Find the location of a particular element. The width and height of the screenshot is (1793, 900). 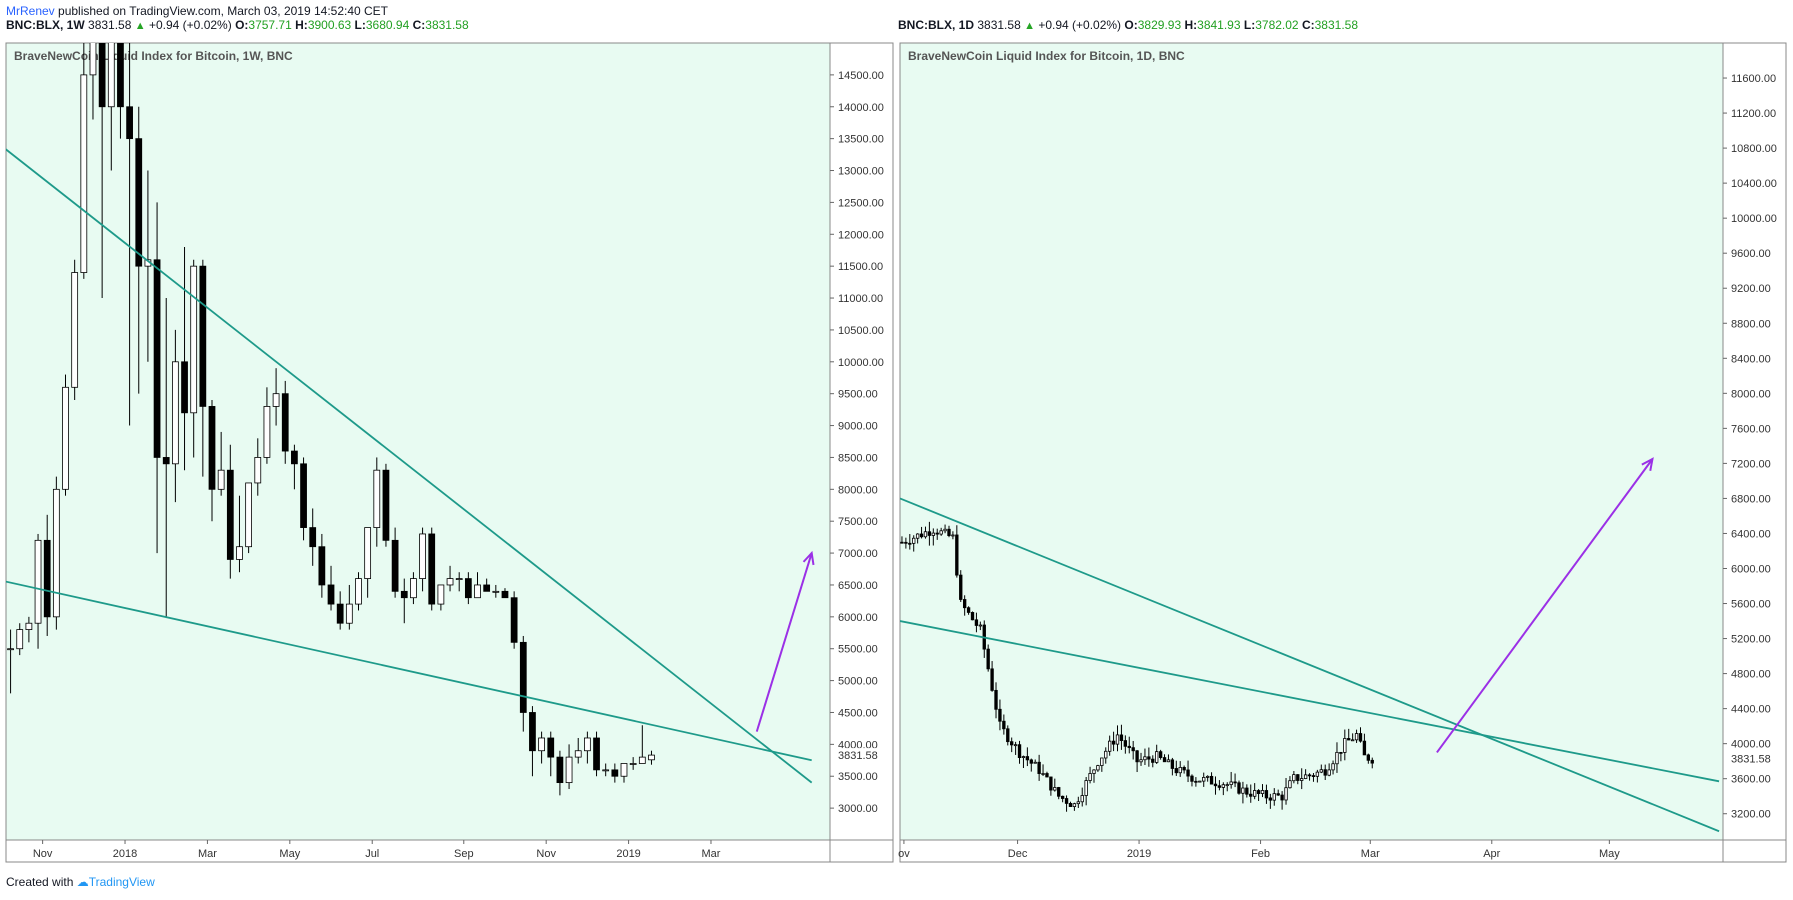

y-tick-label: 10500.00 is located at coordinates (861, 331).